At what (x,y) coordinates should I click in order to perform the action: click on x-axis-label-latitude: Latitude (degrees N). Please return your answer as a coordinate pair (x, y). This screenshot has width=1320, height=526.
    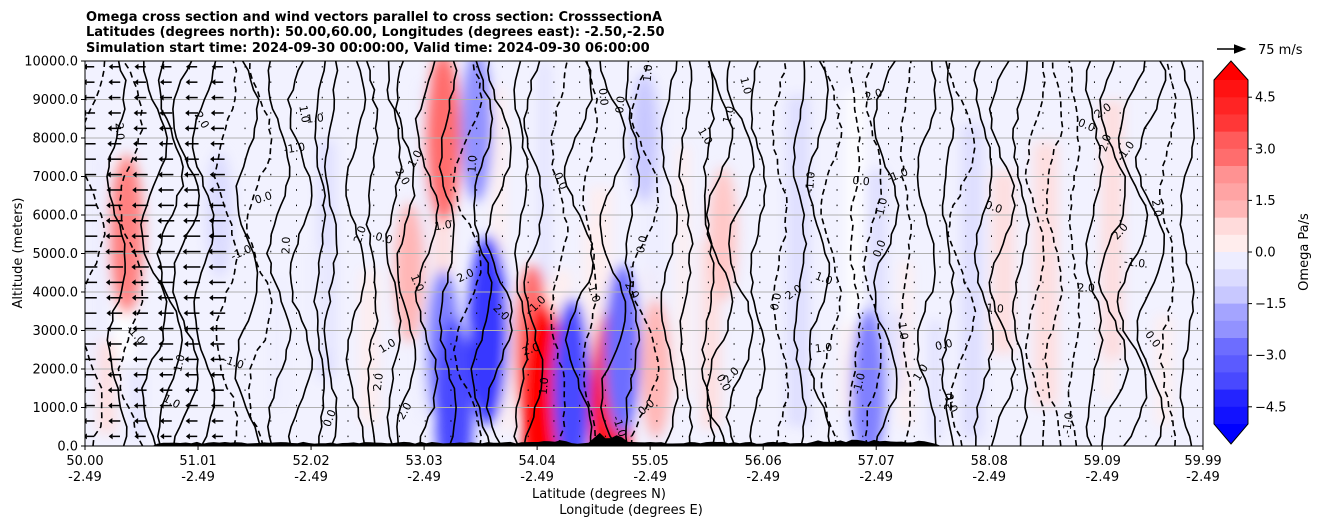
    Looking at the image, I should click on (599, 494).